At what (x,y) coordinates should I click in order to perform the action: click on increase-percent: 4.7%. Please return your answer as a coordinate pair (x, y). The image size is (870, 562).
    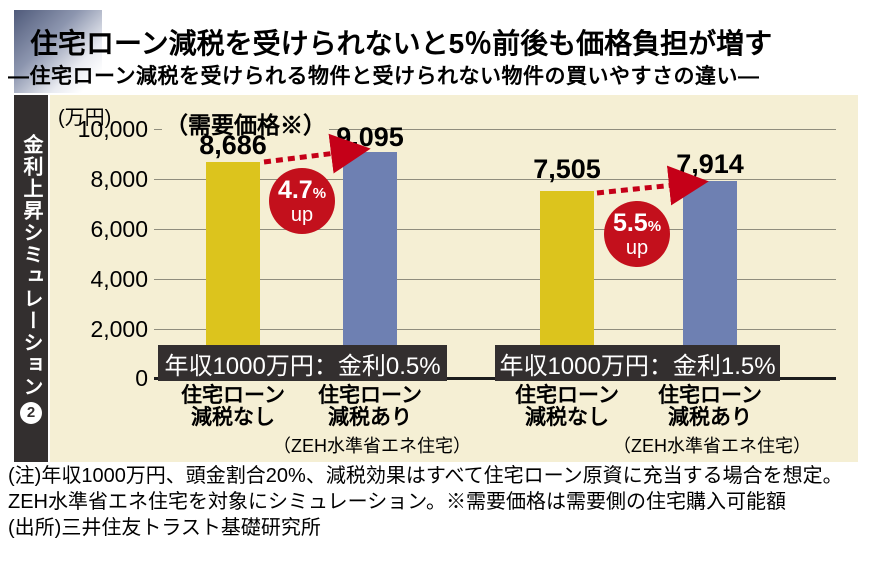
    Looking at the image, I should click on (302, 190).